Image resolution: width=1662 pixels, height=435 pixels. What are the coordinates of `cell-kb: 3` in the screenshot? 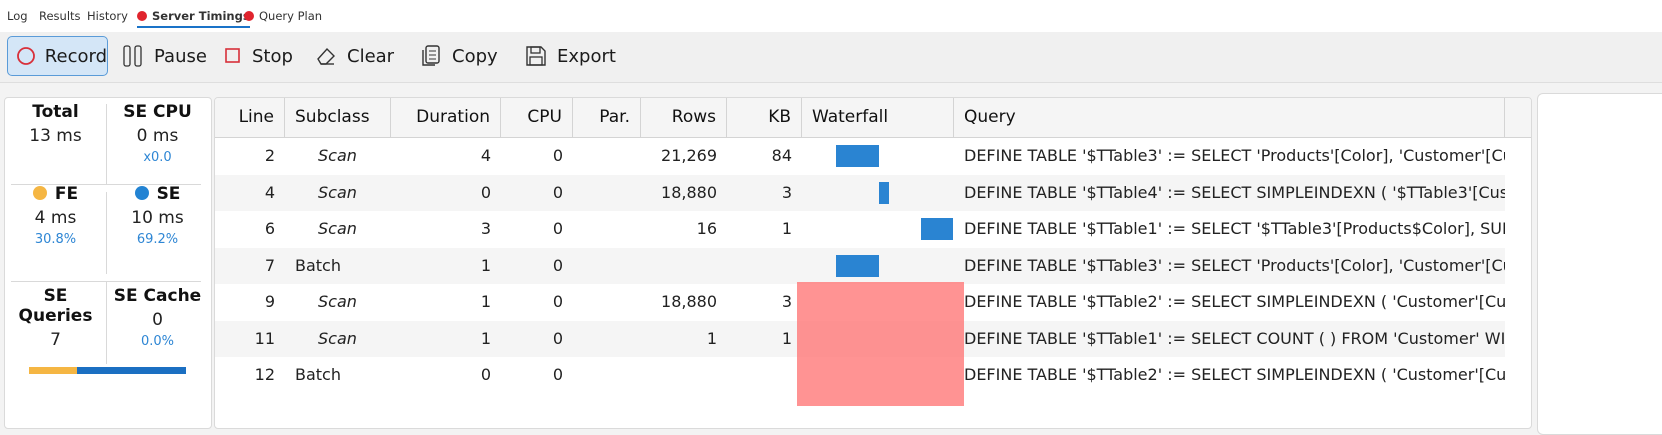 It's located at (786, 301).